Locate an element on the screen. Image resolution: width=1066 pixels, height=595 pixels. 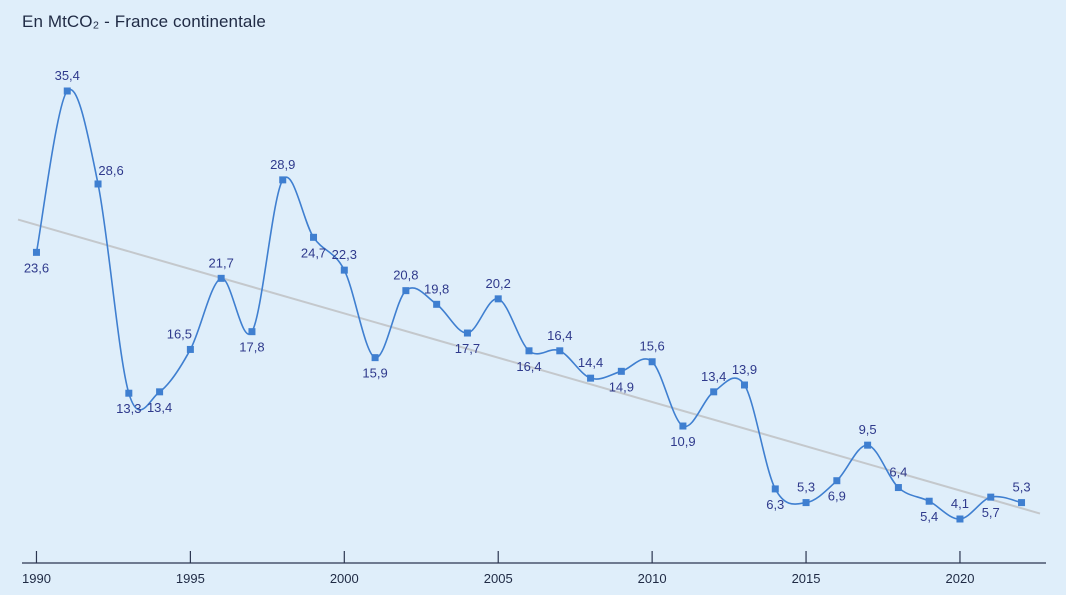
data-point-2009 is located at coordinates (621, 371).